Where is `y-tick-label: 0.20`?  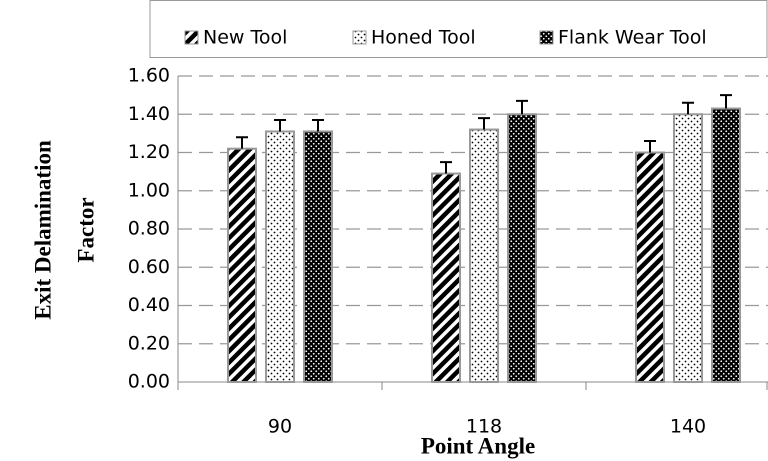 y-tick-label: 0.20 is located at coordinates (149, 343).